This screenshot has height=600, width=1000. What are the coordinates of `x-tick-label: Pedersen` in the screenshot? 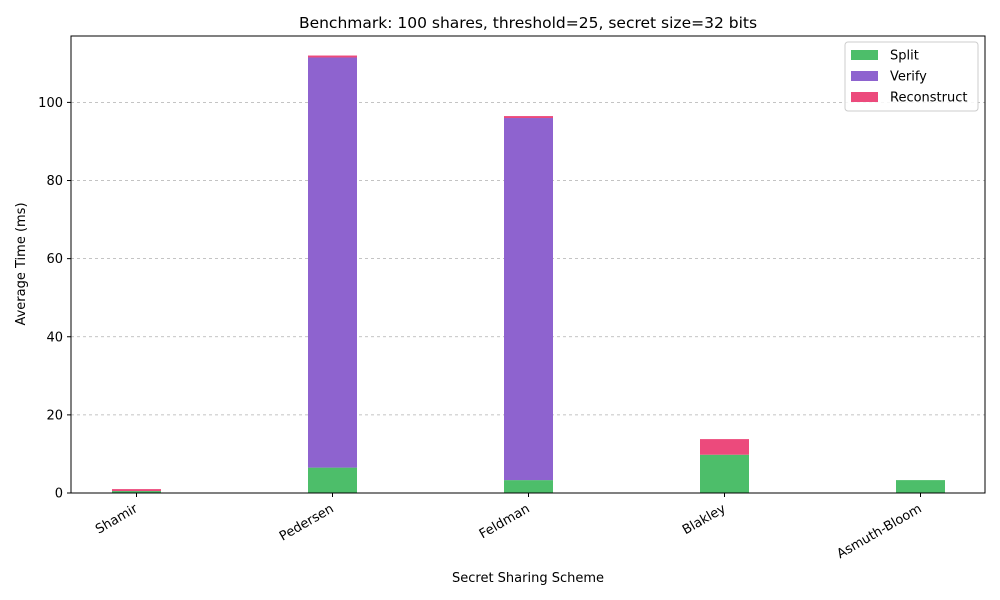 It's located at (306, 522).